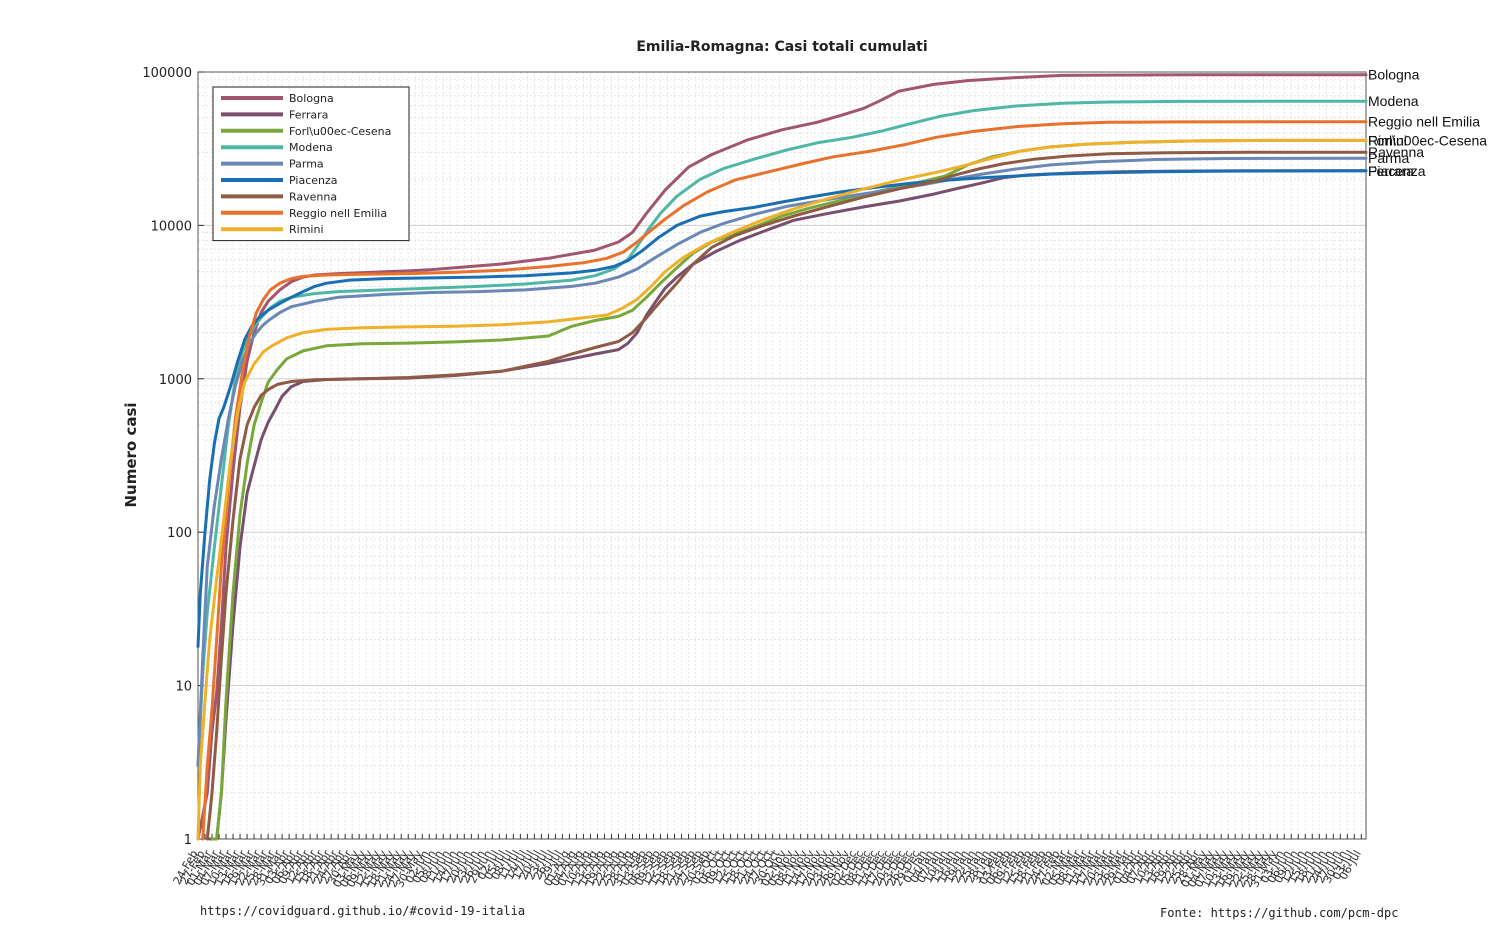 This screenshot has height=942, width=1511. I want to click on series-end-label: Ravenna, so click(1396, 152).